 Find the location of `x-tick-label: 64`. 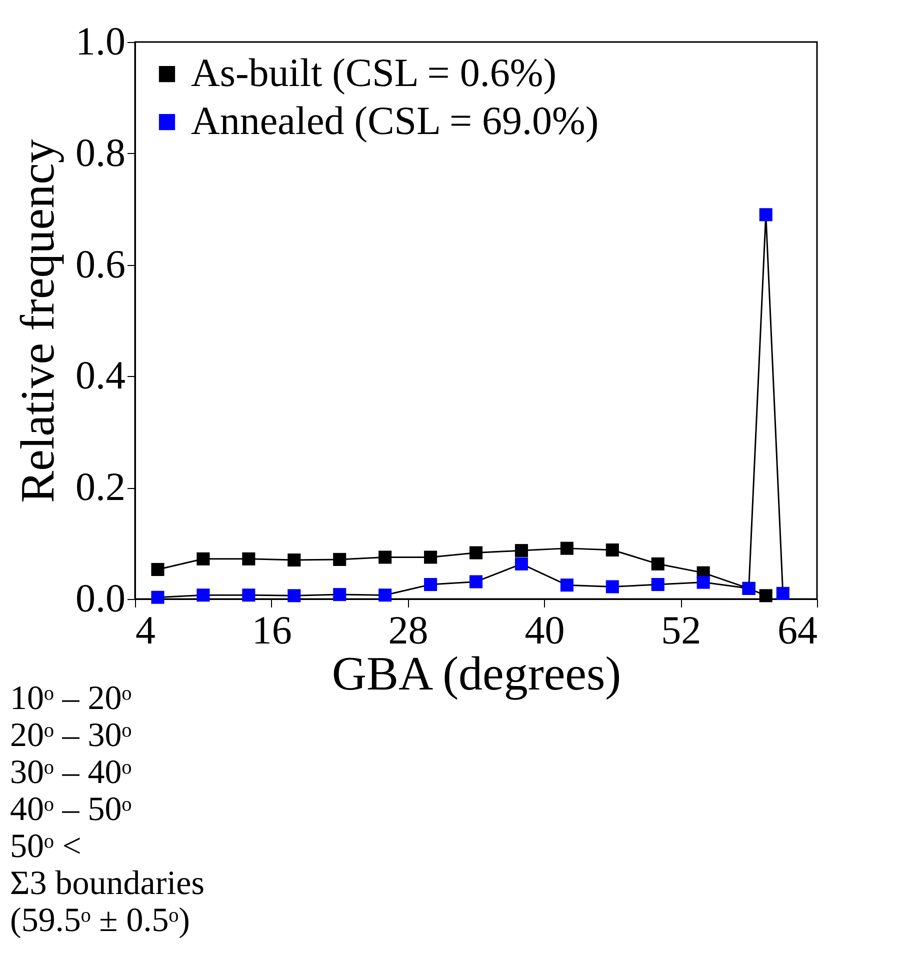

x-tick-label: 64 is located at coordinates (798, 630).